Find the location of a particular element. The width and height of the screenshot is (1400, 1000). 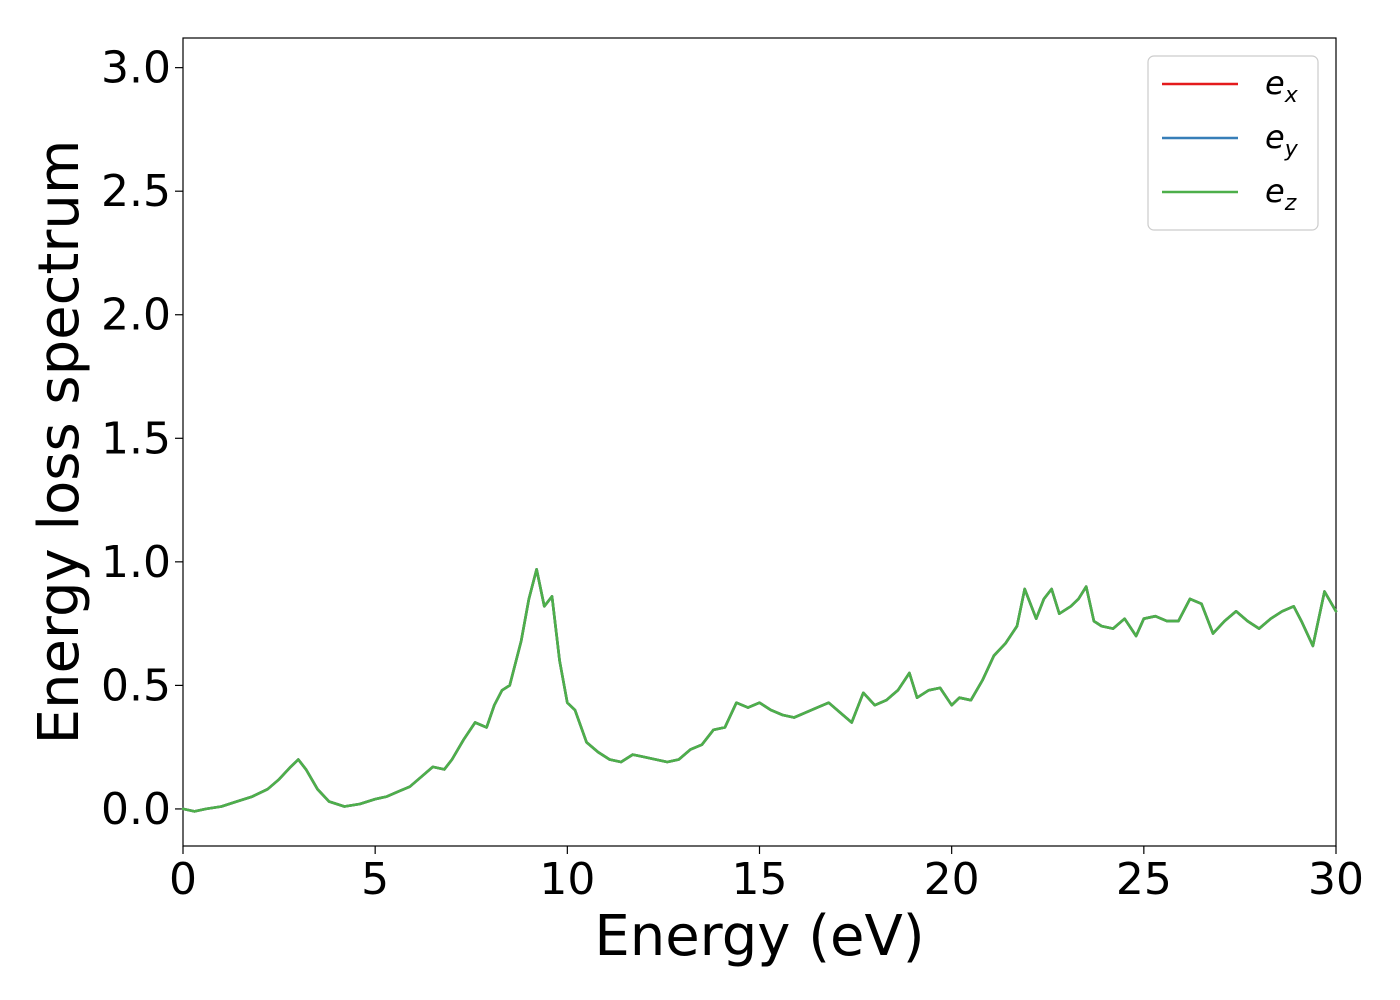

legend-label: ex is located at coordinates (1282, 86).